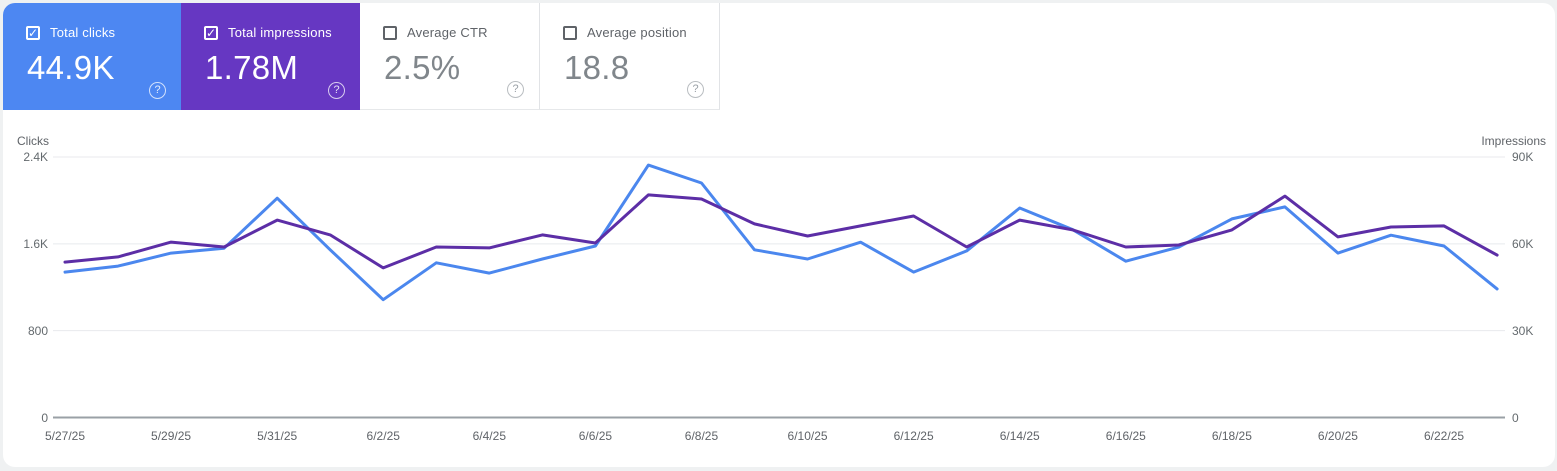  What do you see at coordinates (277, 436) in the screenshot?
I see `x-axis-date-label: 5/31/25` at bounding box center [277, 436].